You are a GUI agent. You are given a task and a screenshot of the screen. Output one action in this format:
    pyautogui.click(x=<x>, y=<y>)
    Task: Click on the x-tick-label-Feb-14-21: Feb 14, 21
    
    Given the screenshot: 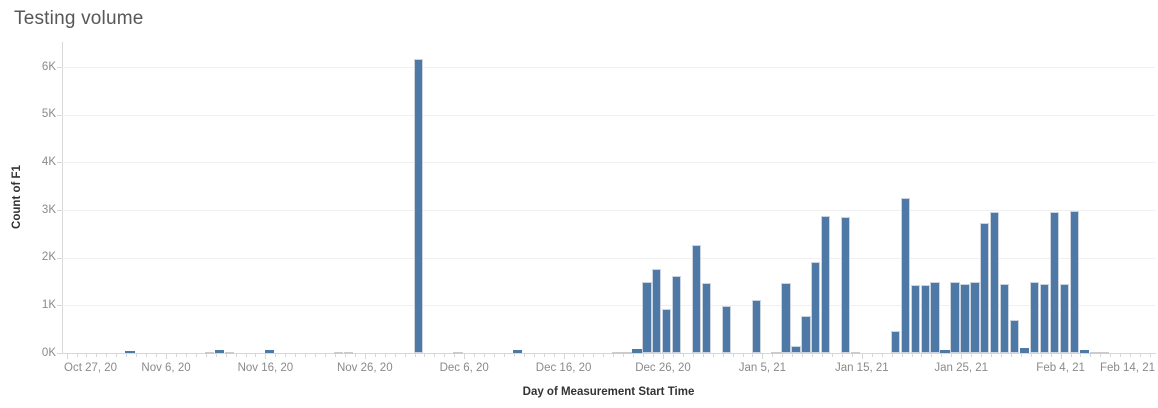 What is the action you would take?
    pyautogui.click(x=1127, y=368)
    